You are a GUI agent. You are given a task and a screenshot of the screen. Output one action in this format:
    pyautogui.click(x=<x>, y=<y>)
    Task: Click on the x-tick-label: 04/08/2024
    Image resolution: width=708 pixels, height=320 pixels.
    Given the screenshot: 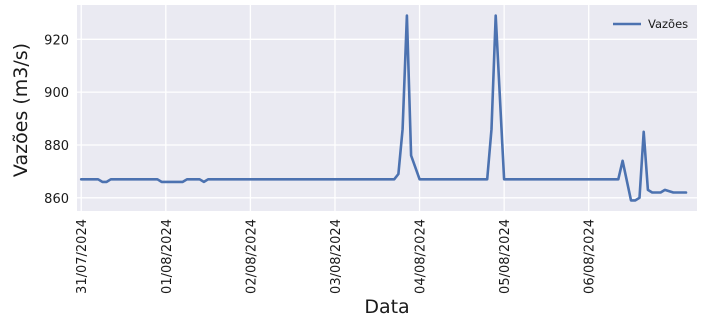 What is the action you would take?
    pyautogui.click(x=421, y=256)
    